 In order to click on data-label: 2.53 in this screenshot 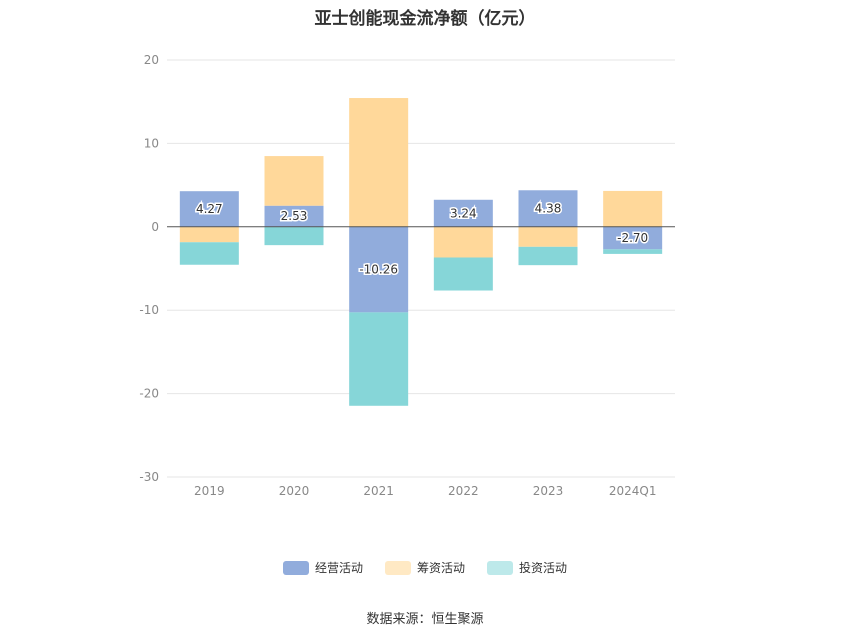, I will do `click(294, 216)`.